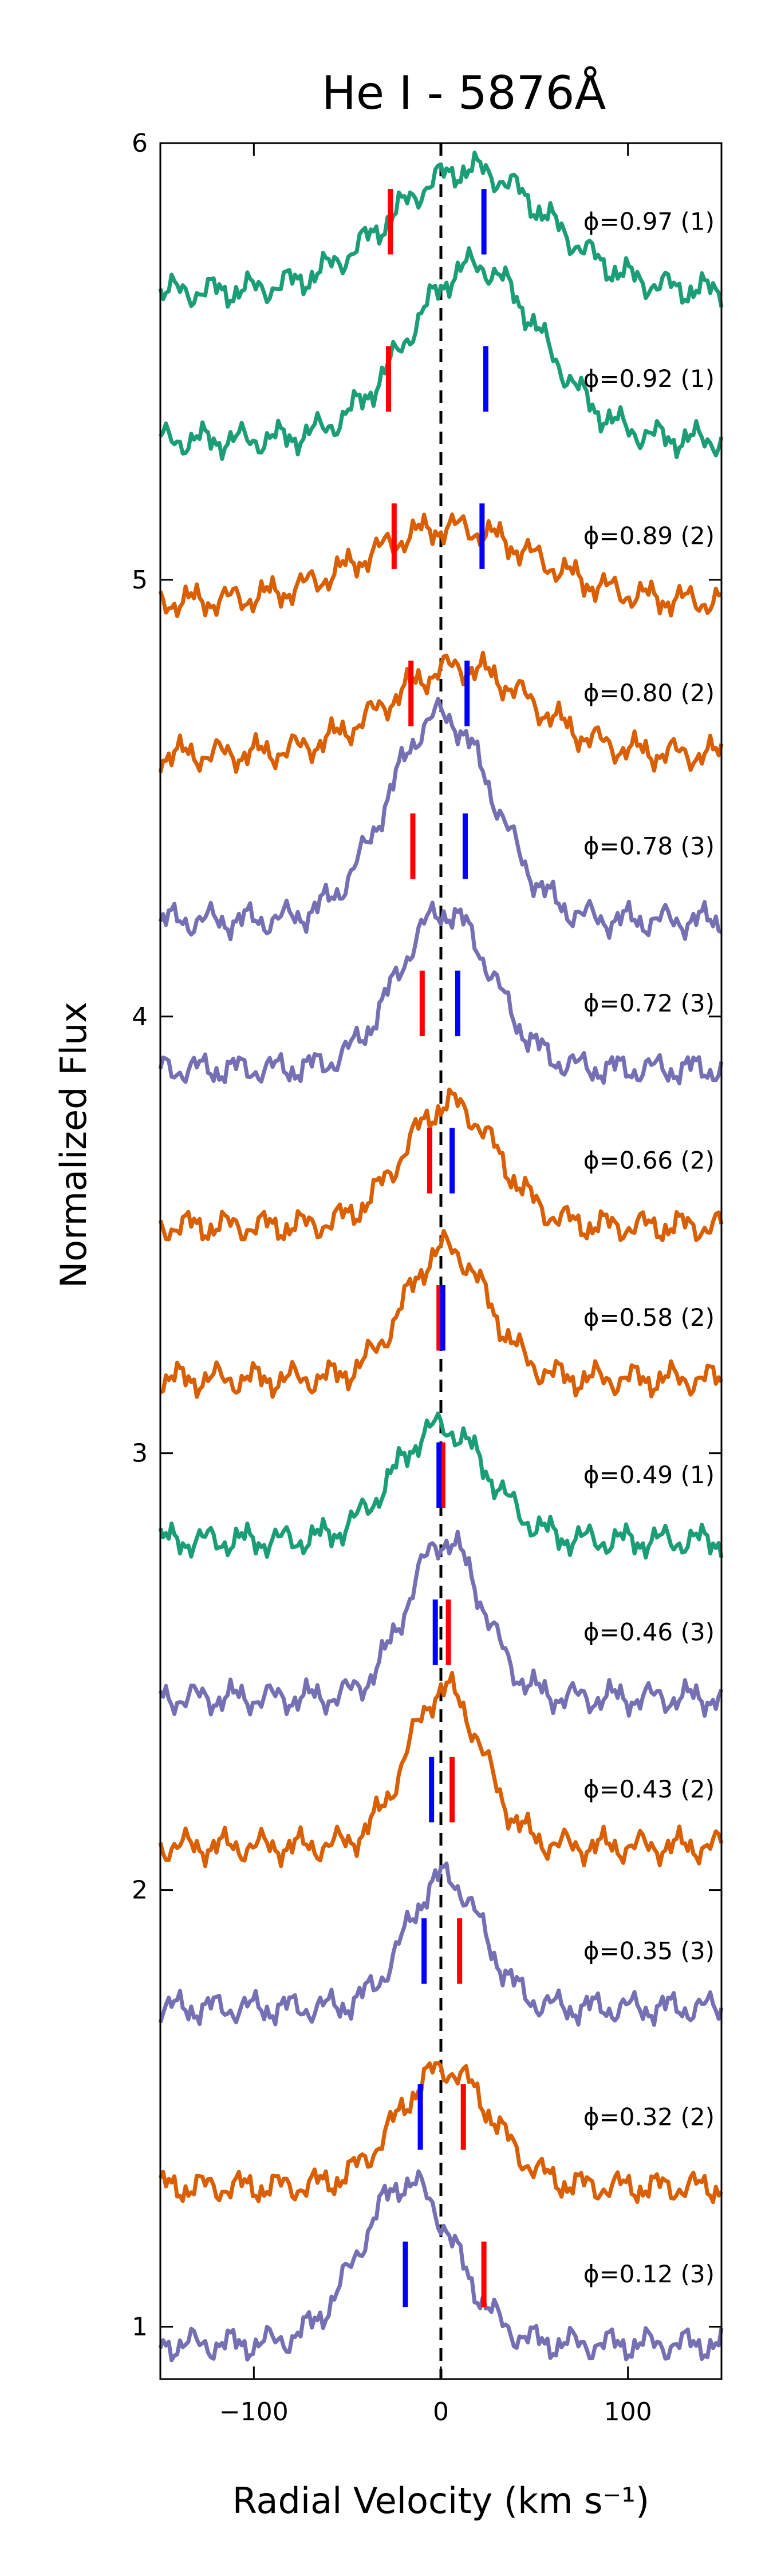 The height and width of the screenshot is (2576, 773). What do you see at coordinates (440, 2501) in the screenshot?
I see `x-axis-label: Radial Velocity (km s⁻¹)` at bounding box center [440, 2501].